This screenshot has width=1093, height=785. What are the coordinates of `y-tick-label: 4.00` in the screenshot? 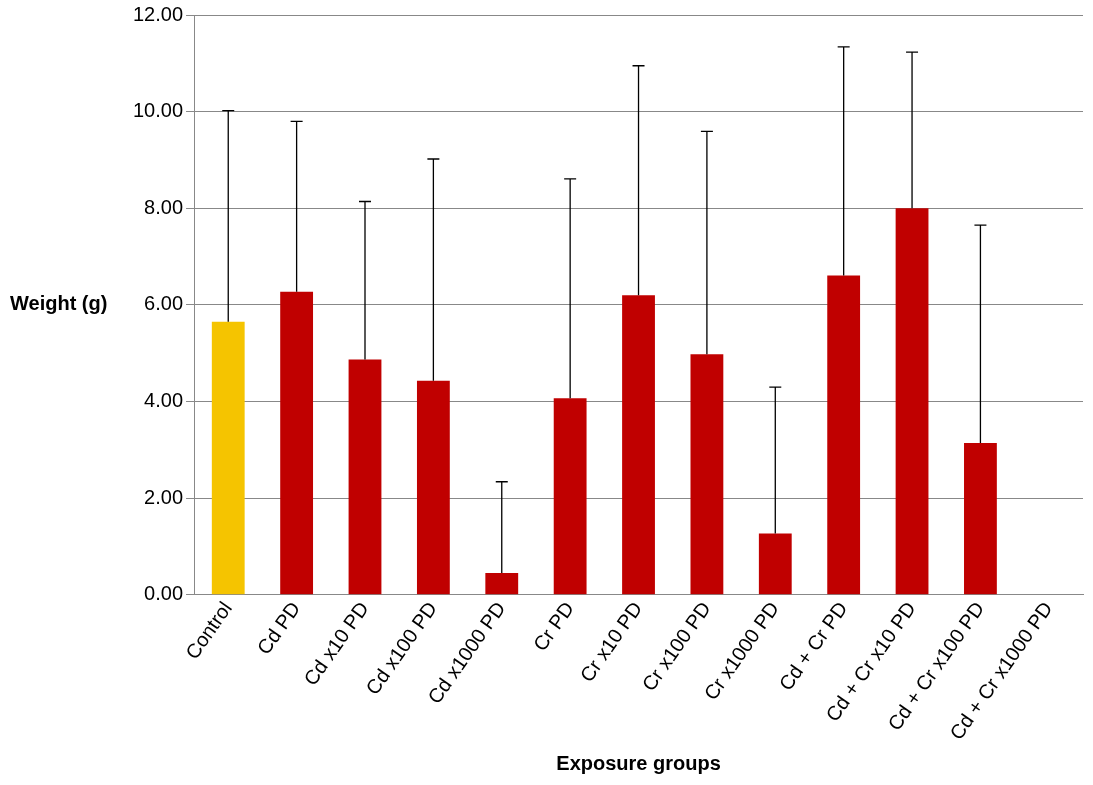 It's located at (164, 400).